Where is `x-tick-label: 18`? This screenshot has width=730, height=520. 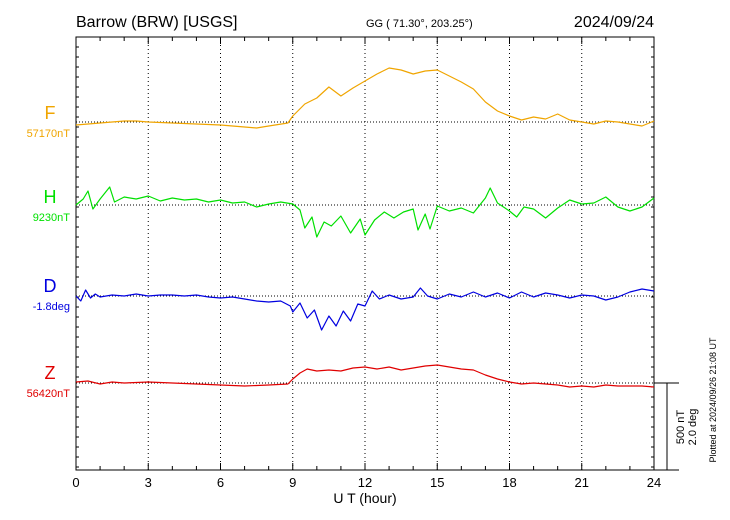 x-tick-label: 18 is located at coordinates (509, 482).